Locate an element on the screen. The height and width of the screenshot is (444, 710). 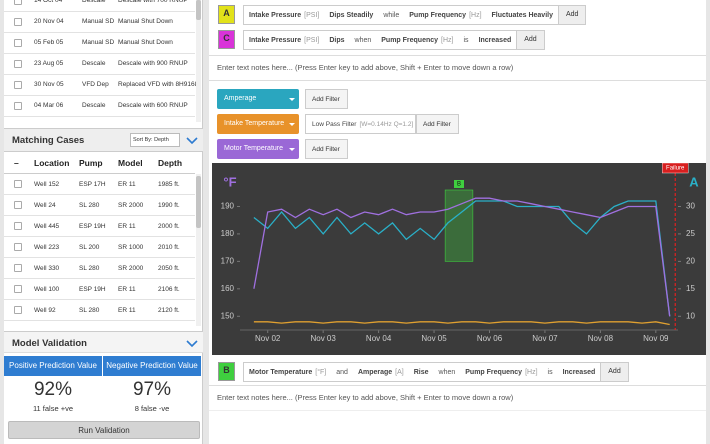
setting-params: [W=0.14Hz Q=1.2] is located at coordinates (386, 124).